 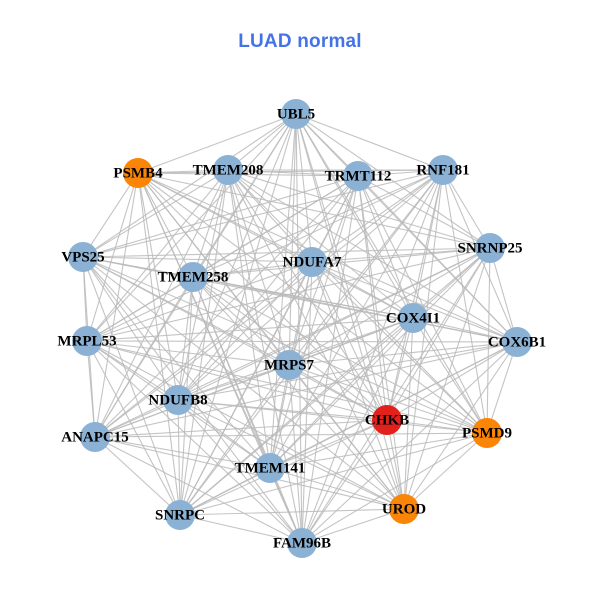 I want to click on edge-rnf181-ndufa7, so click(x=377, y=216).